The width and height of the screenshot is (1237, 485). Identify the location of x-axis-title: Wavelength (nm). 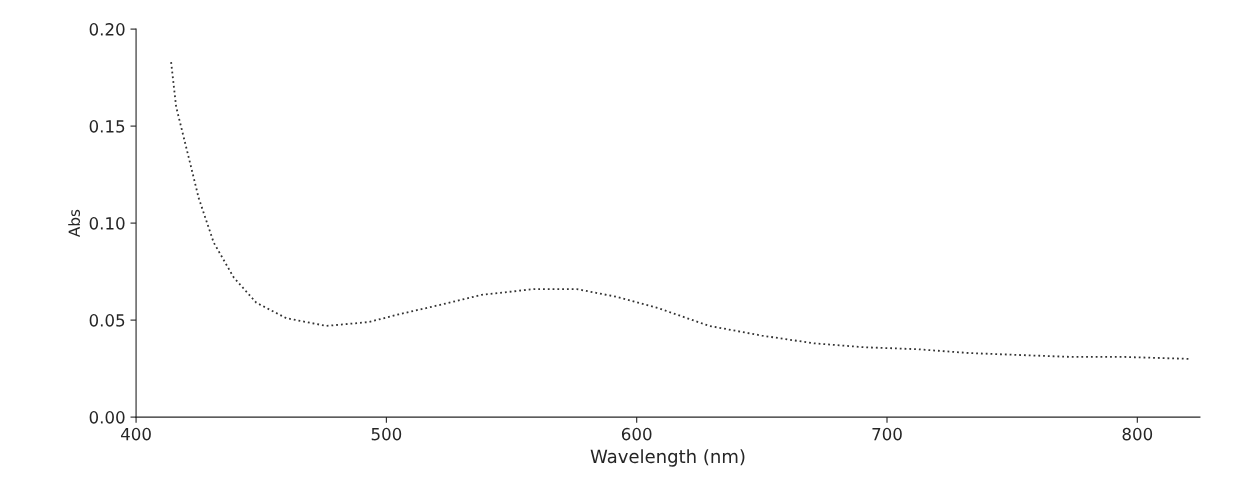
(667, 458).